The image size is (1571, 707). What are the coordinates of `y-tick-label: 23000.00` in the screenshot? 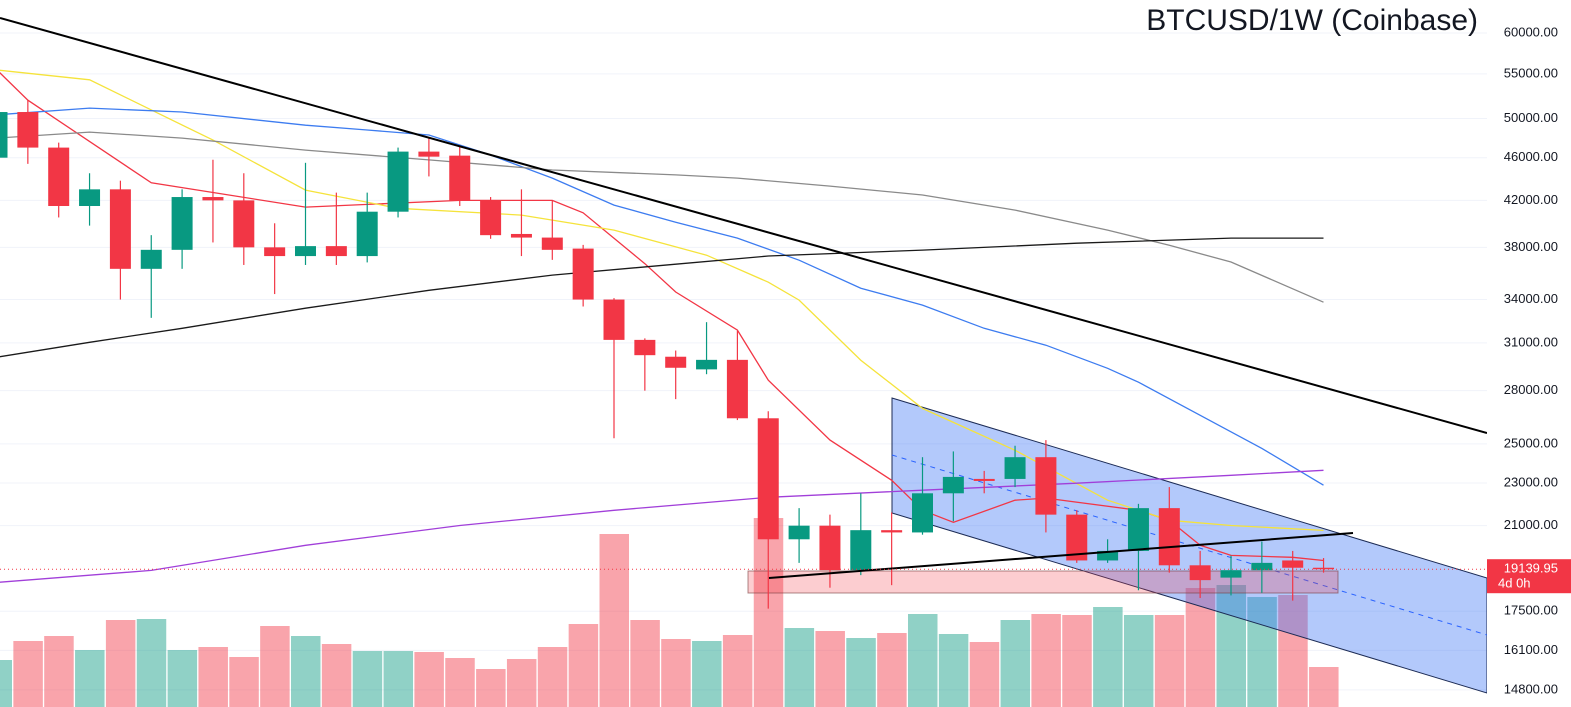 It's located at (1531, 481).